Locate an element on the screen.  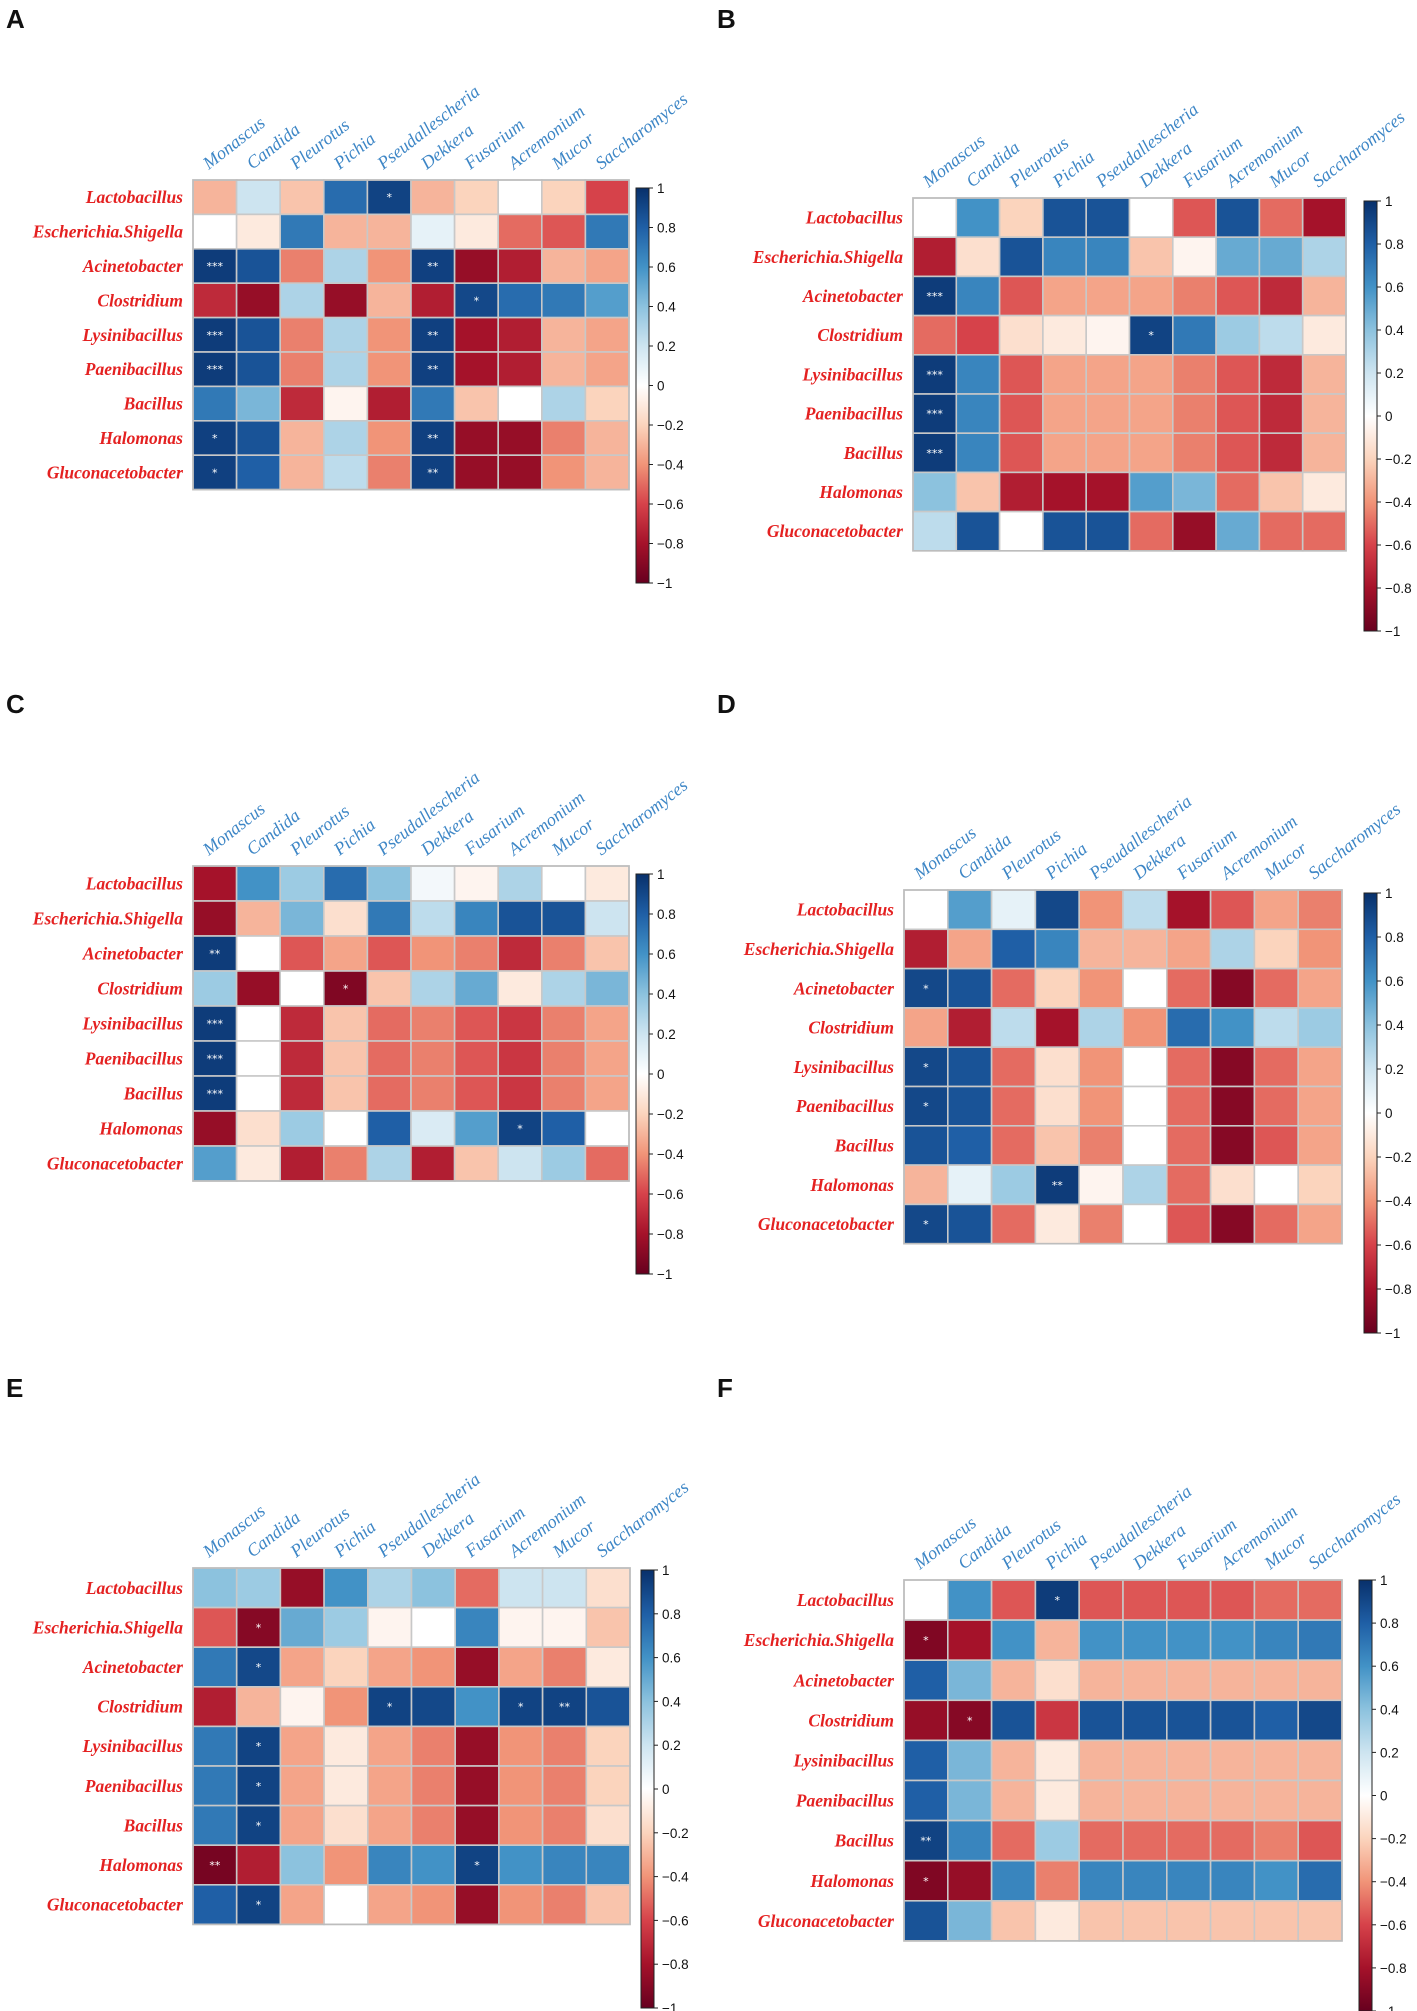
heatmap-cell-escherichia-shigella-pichia is located at coordinates (1065, 257).